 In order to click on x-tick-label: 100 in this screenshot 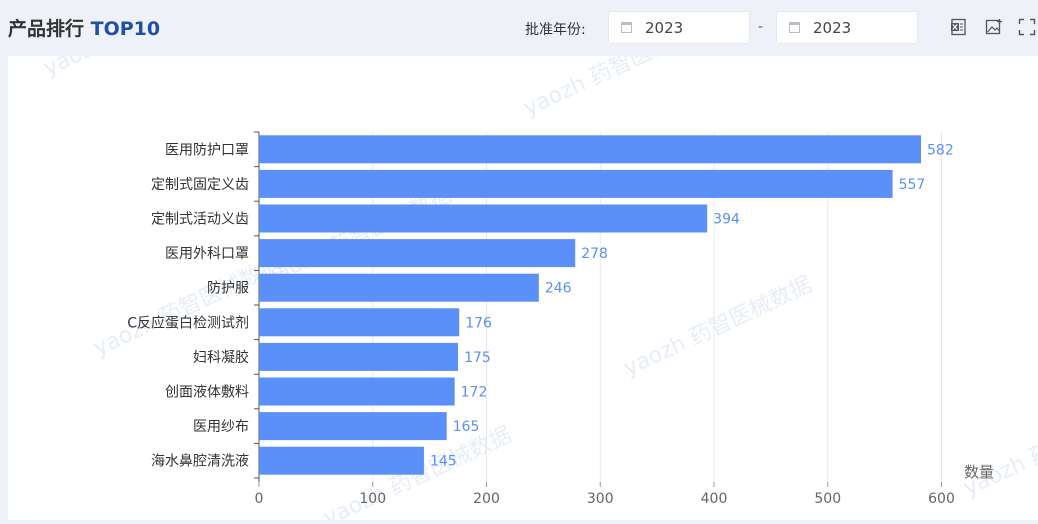, I will do `click(372, 499)`.